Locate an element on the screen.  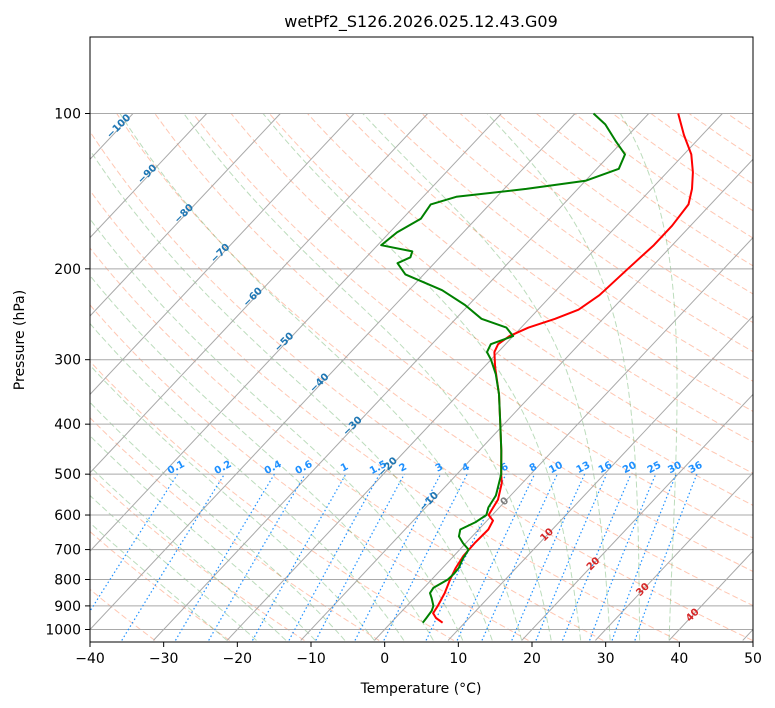
mixing-ratio-label: 1 is located at coordinates (344, 467).